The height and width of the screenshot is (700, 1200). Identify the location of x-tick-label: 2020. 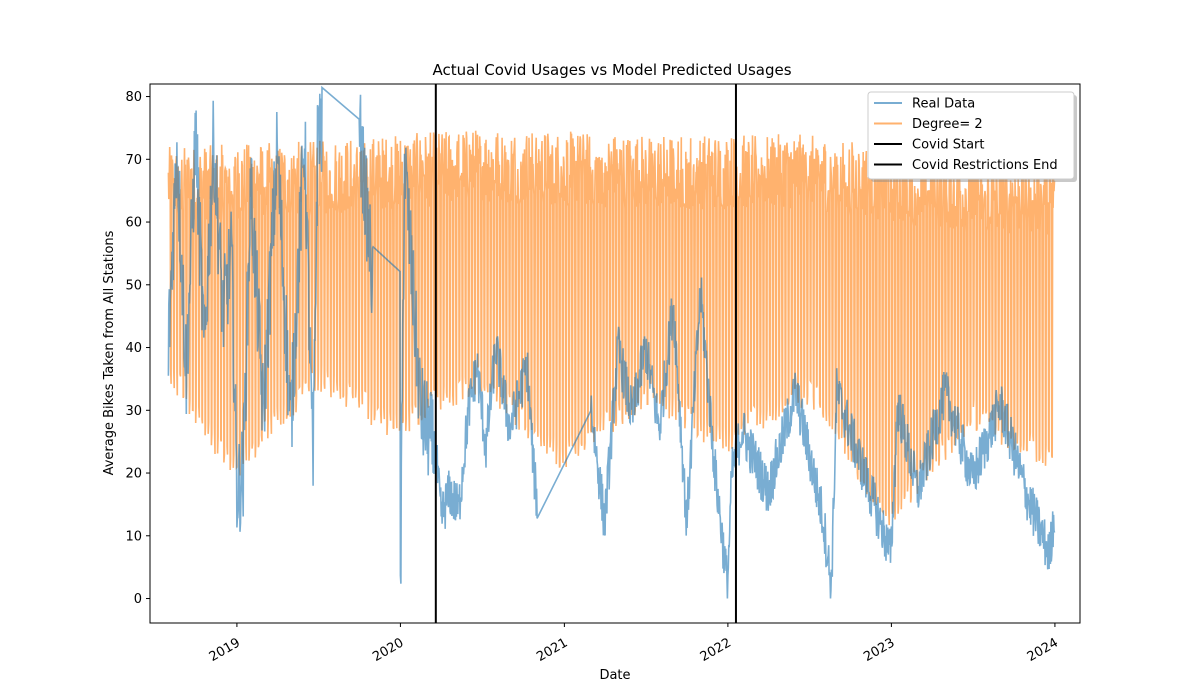
(388, 650).